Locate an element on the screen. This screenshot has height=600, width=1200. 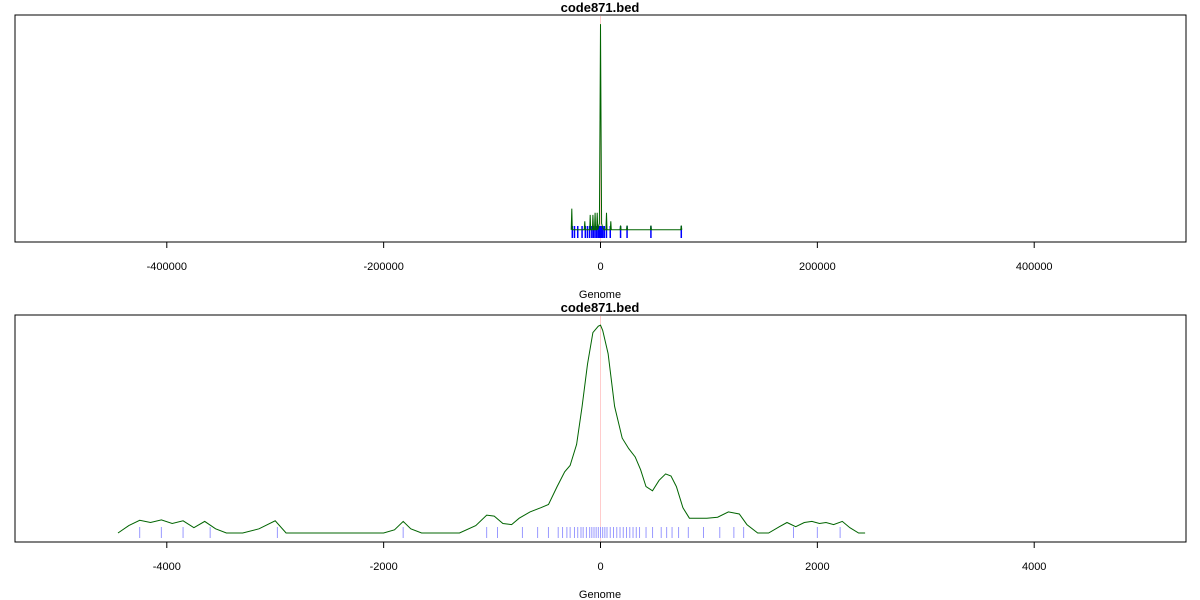
top-x-axis: -400000 -200000 0 200000 400000 is located at coordinates (600, 257).